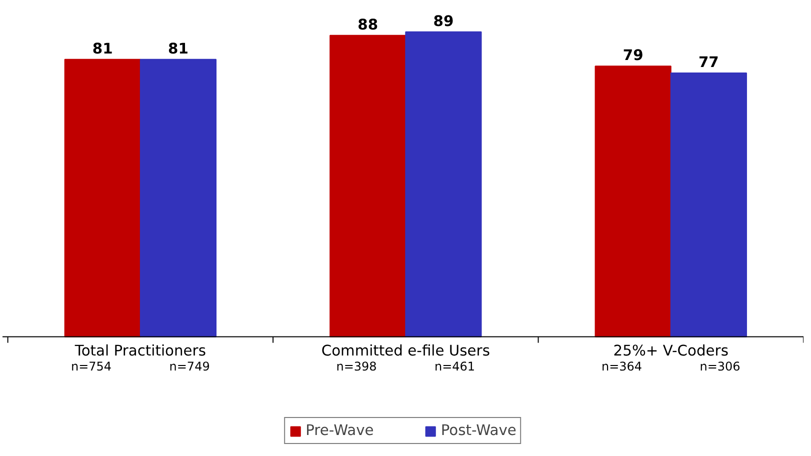 Image resolution: width=811 pixels, height=456 pixels. What do you see at coordinates (443, 21) in the screenshot?
I see `data-label: 89` at bounding box center [443, 21].